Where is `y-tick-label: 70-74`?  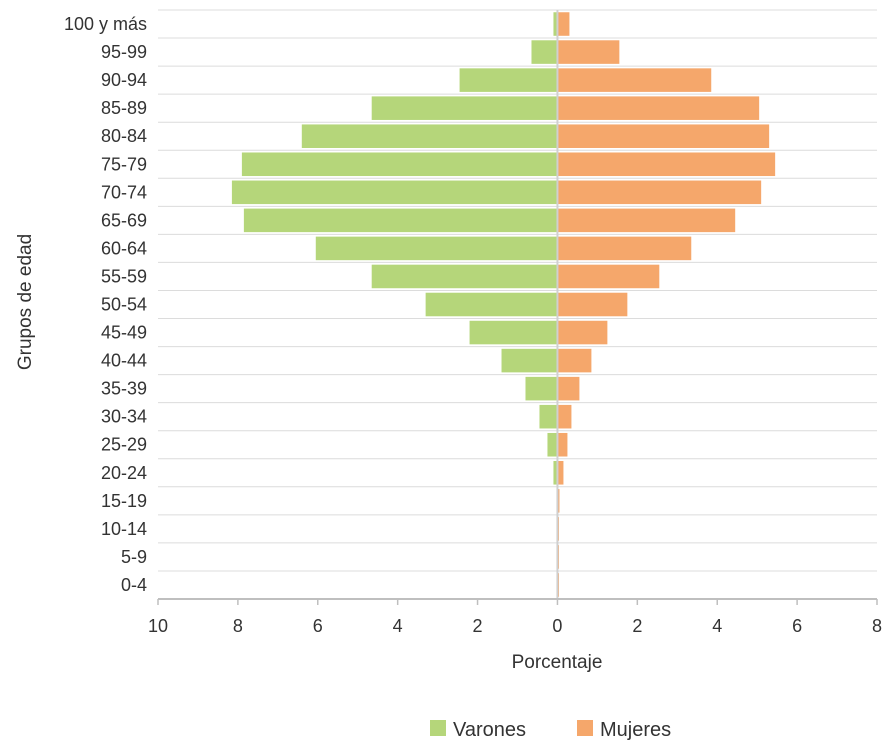
y-tick-label: 70-74 is located at coordinates (124, 192).